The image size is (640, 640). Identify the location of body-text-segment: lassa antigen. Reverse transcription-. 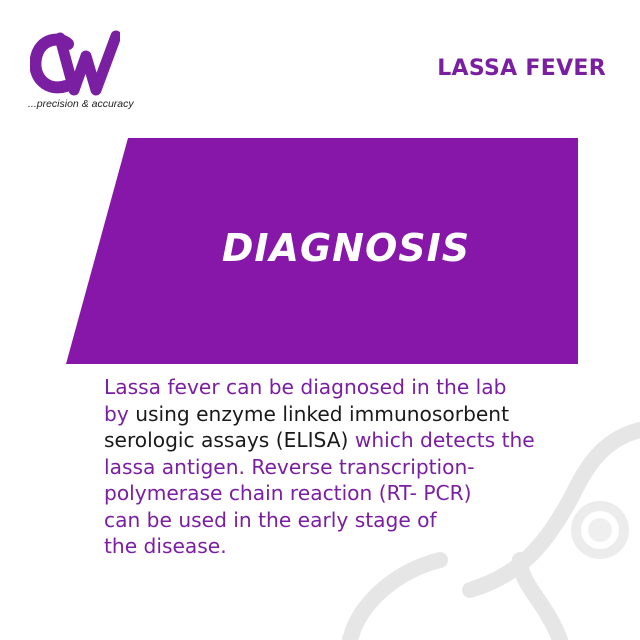
(289, 466).